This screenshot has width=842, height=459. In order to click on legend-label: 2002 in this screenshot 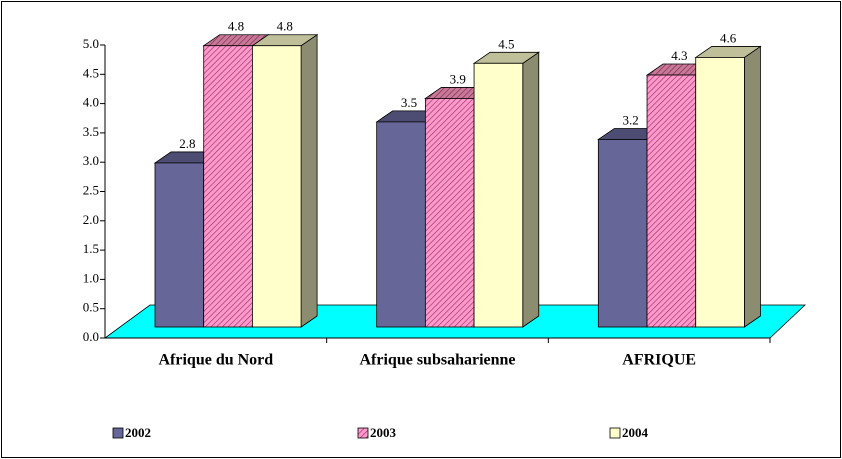, I will do `click(138, 432)`.